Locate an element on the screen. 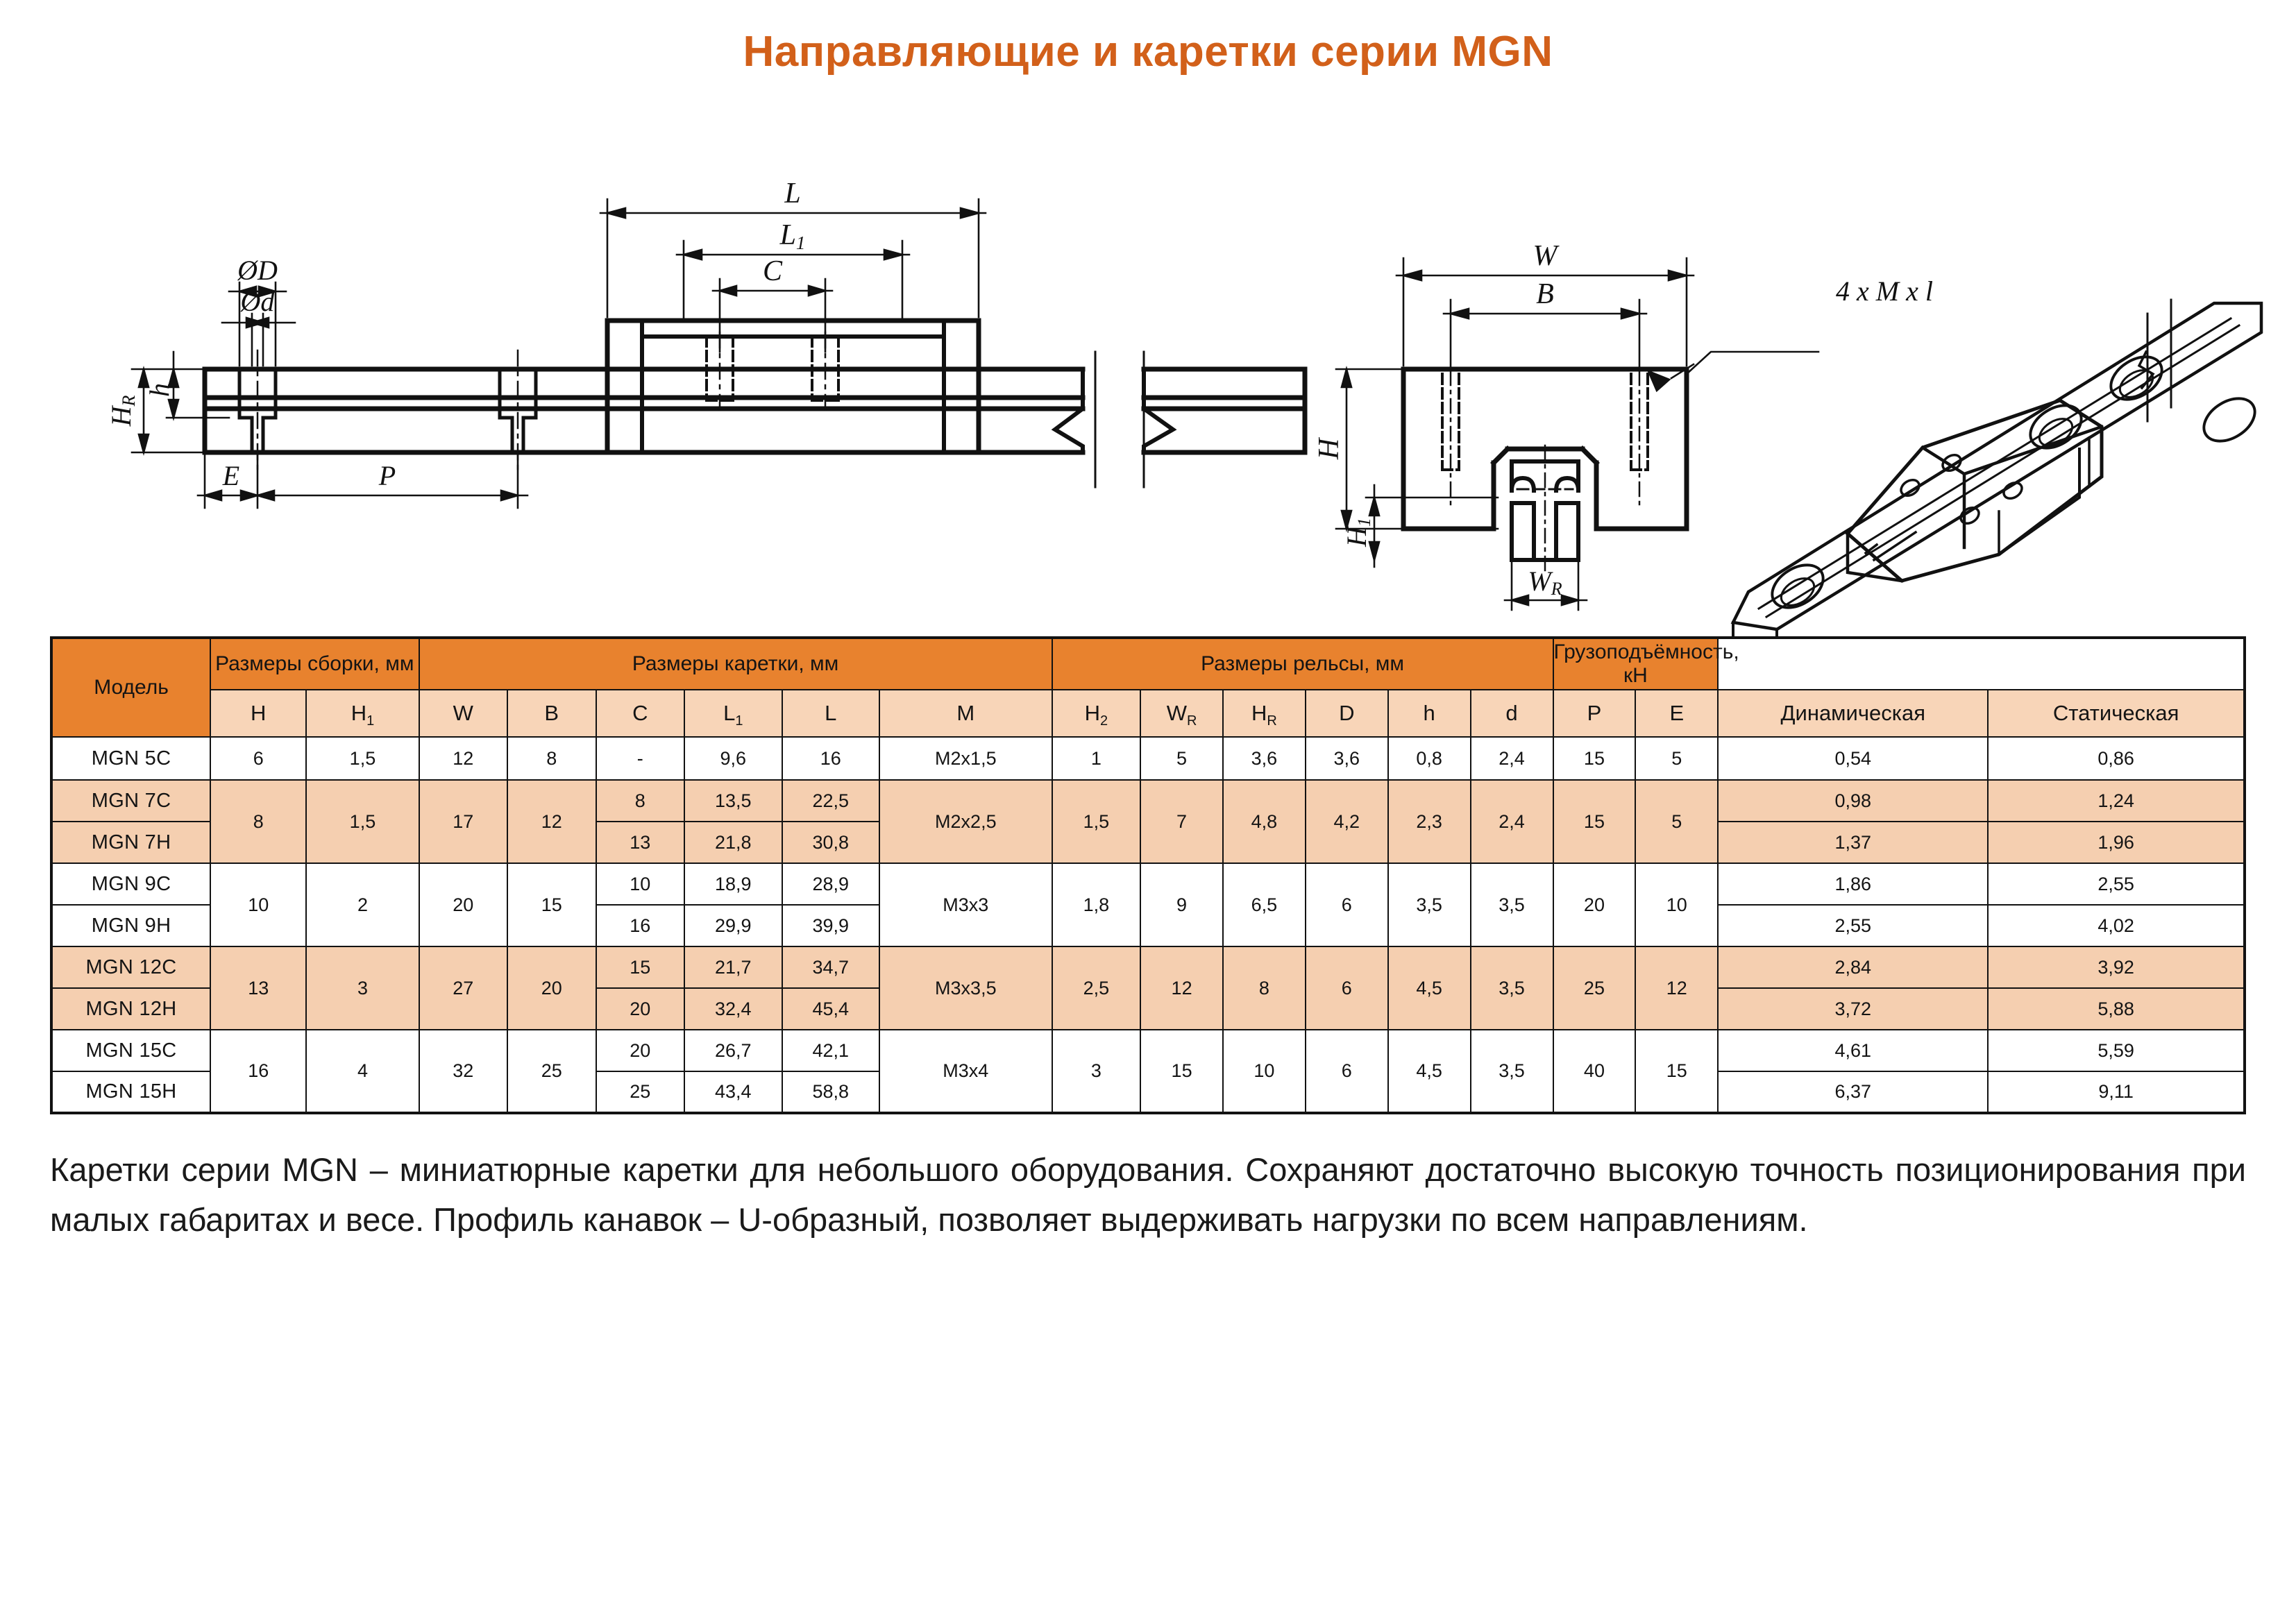 This screenshot has height=1623, width=2296. column-E: E is located at coordinates (1677, 713).